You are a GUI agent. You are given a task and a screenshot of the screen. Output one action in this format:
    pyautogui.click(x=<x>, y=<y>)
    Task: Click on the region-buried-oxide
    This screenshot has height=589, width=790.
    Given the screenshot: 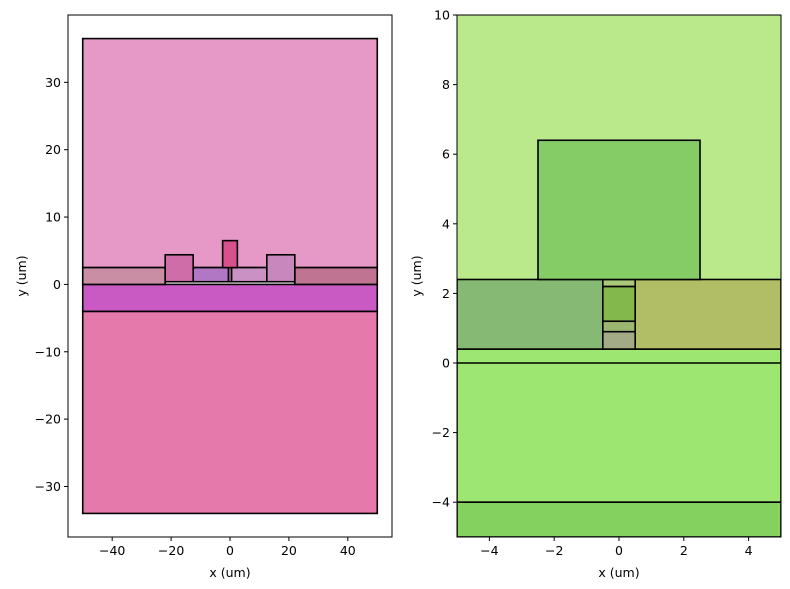 What is the action you would take?
    pyautogui.click(x=230, y=298)
    